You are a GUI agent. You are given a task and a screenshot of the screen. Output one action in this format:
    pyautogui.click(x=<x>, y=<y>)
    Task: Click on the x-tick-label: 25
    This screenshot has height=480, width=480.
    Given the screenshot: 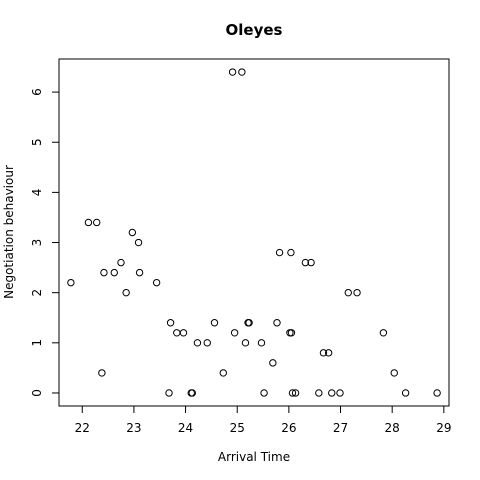 What is the action you would take?
    pyautogui.click(x=237, y=428)
    